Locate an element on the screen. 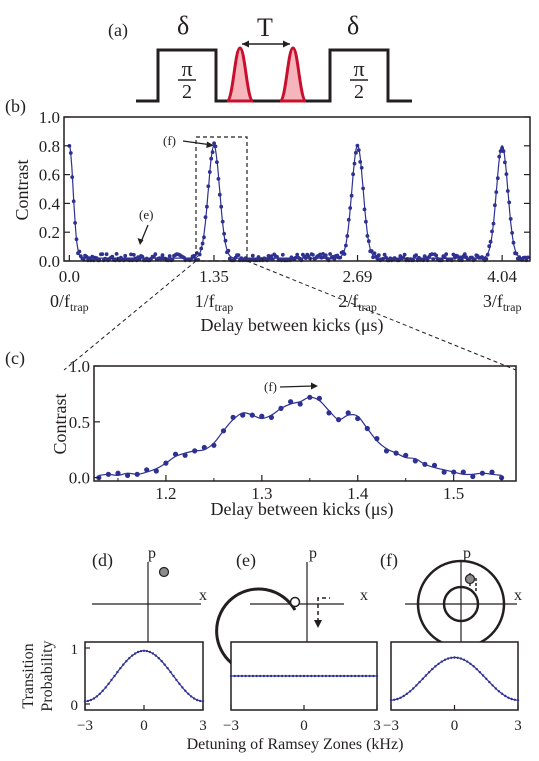 Image resolution: width=539 pixels, height=761 pixels. pulse-pi-1: π is located at coordinates (186, 68).